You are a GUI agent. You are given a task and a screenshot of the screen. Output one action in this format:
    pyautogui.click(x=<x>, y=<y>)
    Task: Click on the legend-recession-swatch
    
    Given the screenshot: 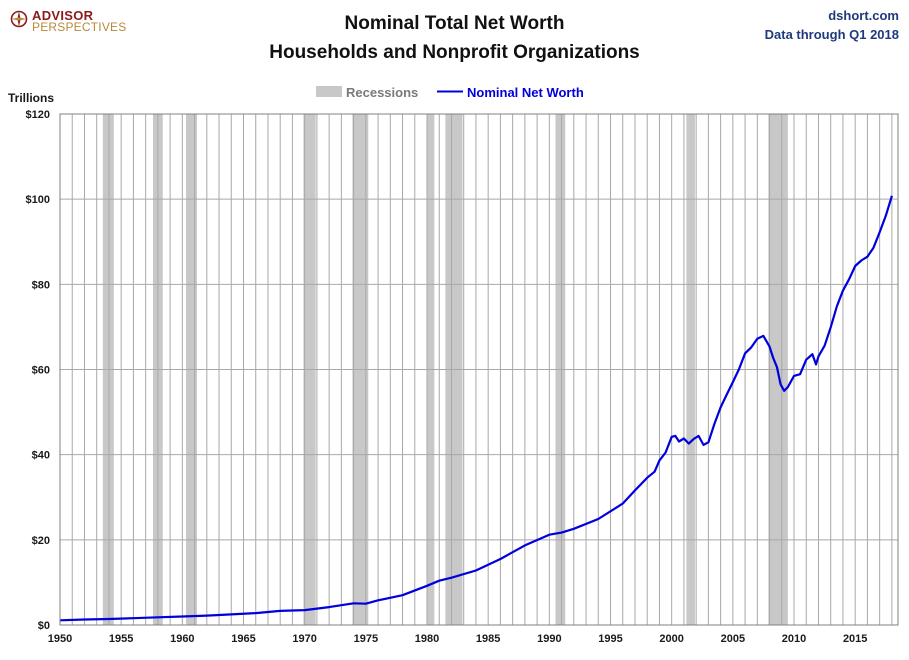 What is the action you would take?
    pyautogui.click(x=329, y=91)
    